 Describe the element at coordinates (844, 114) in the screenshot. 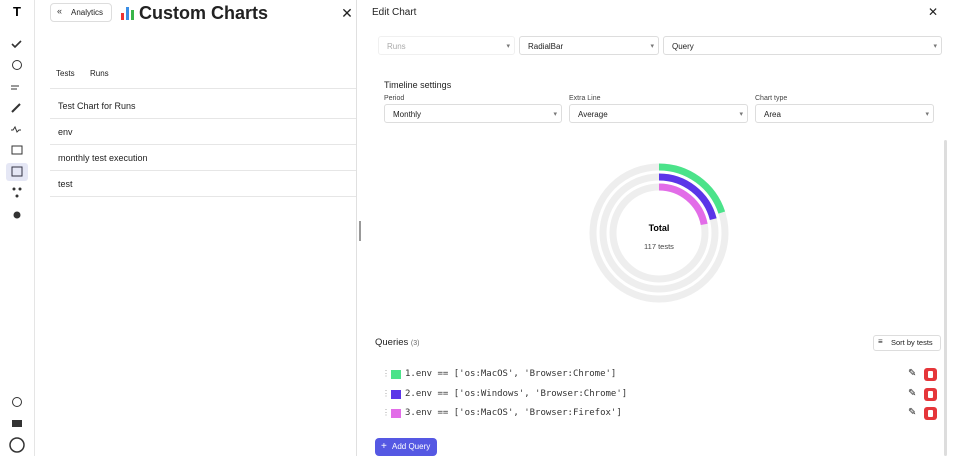

I see `select: Area` at that location.